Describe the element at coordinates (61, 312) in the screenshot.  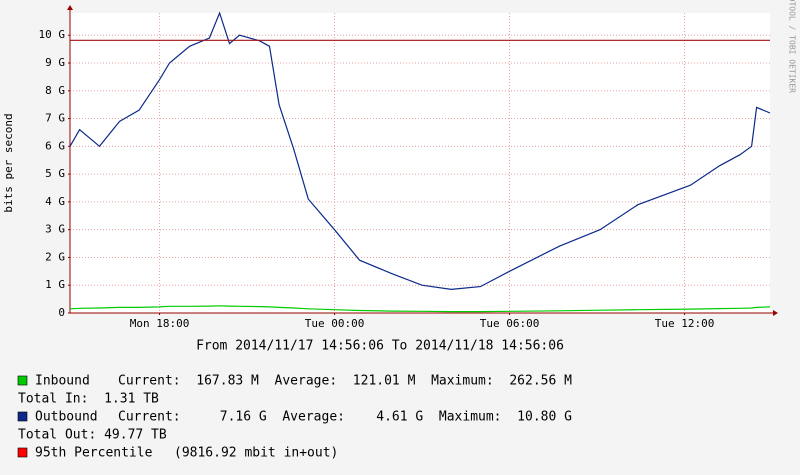
I see `y-tick-label: 0` at that location.